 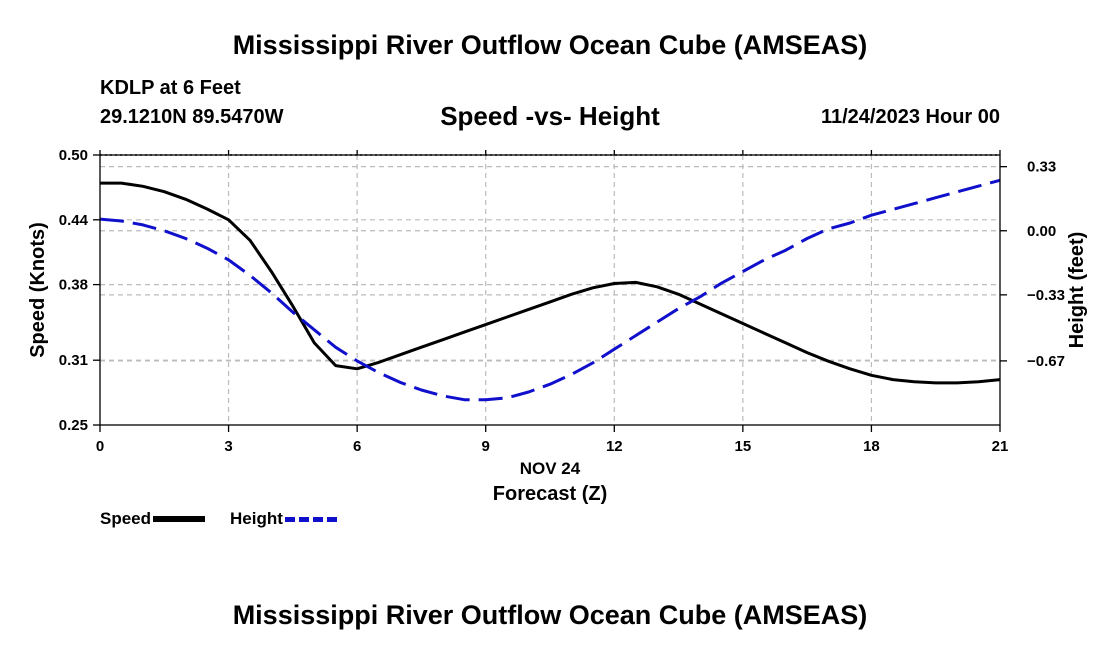 What do you see at coordinates (486, 446) in the screenshot?
I see `x-tick-label: 9` at bounding box center [486, 446].